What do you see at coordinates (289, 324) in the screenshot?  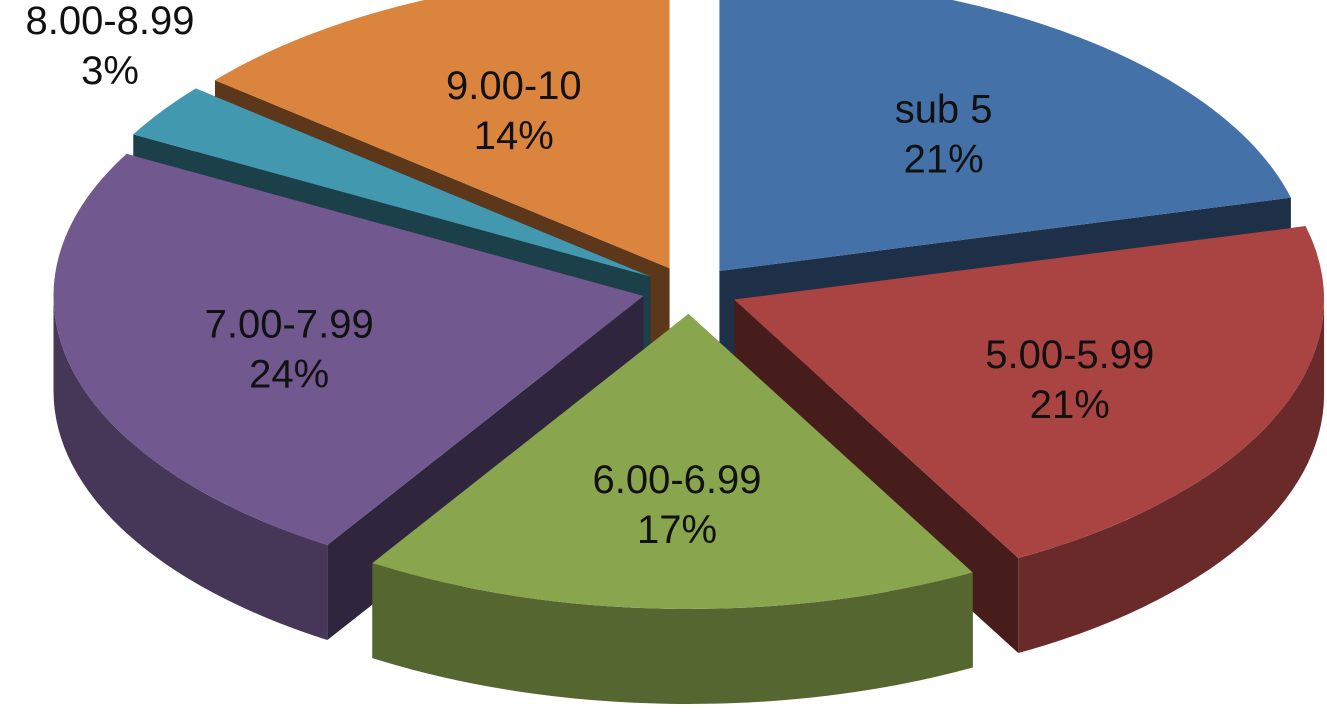 I see `slice-label-7-00-7-99: 7.00-7.99` at bounding box center [289, 324].